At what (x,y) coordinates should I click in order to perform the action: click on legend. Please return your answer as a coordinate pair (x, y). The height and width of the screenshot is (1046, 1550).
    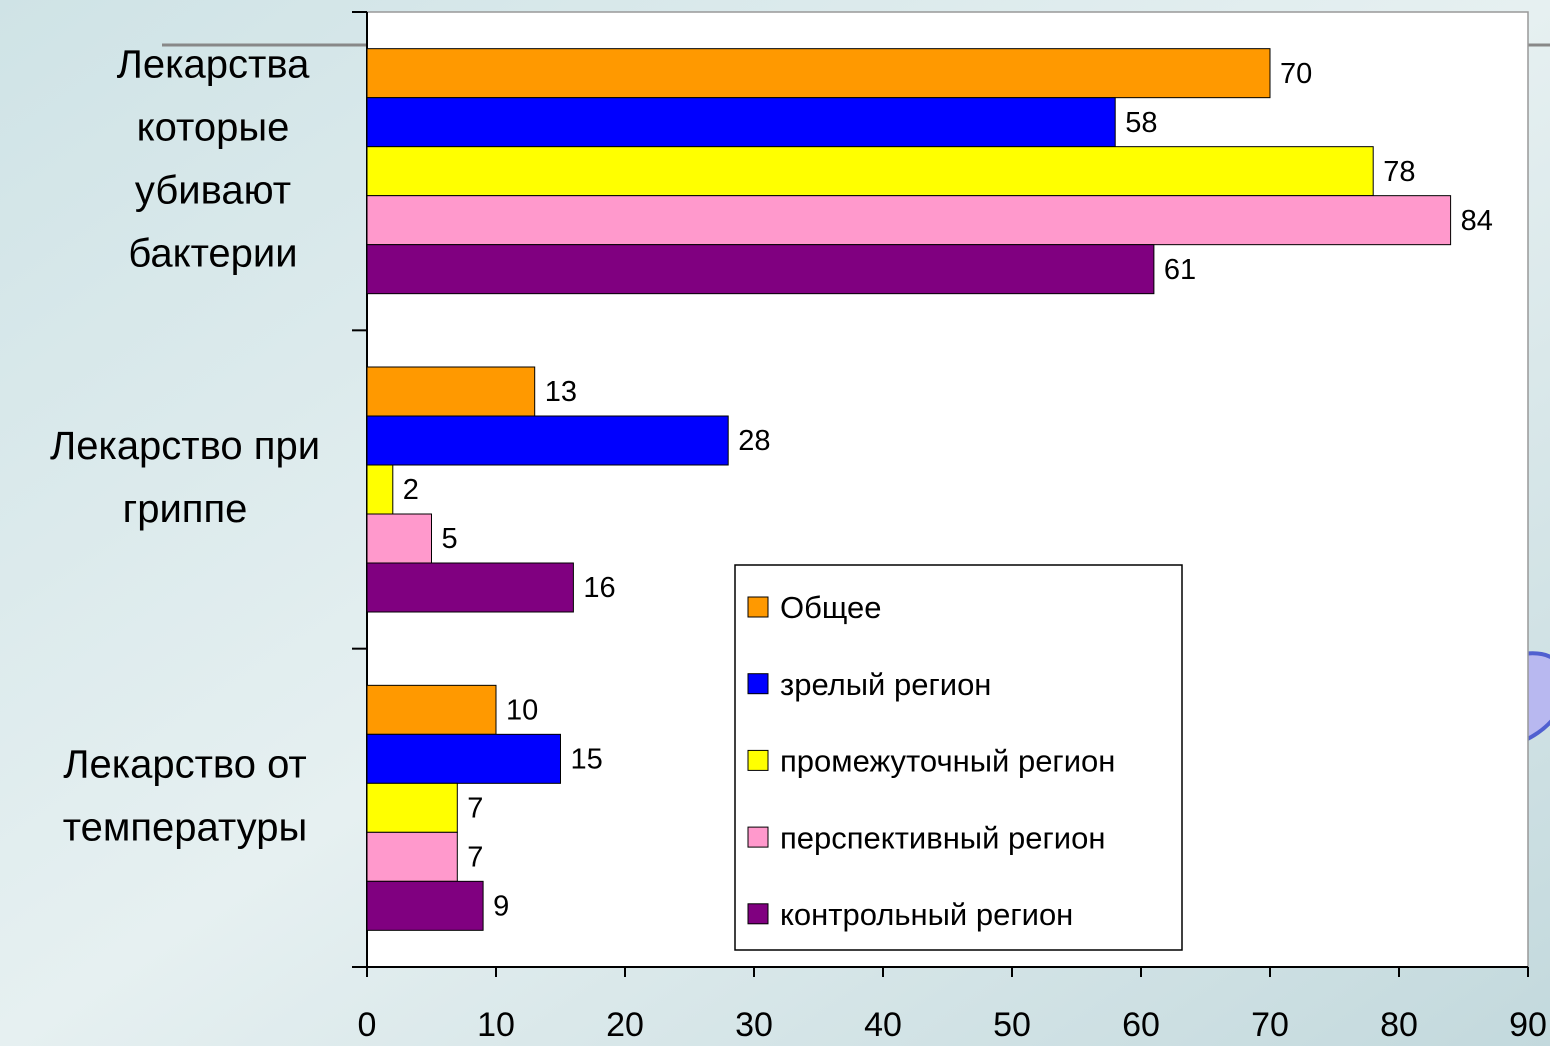
    Looking at the image, I should click on (958, 757).